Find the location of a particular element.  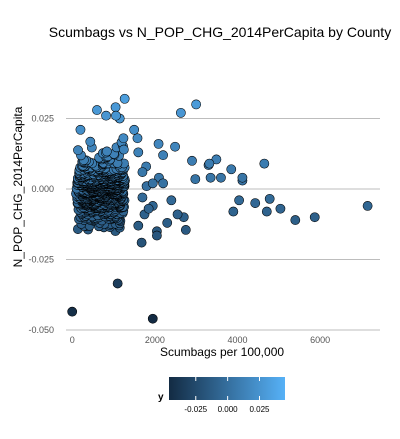

legend-tick-label: -0.025 is located at coordinates (195, 409).